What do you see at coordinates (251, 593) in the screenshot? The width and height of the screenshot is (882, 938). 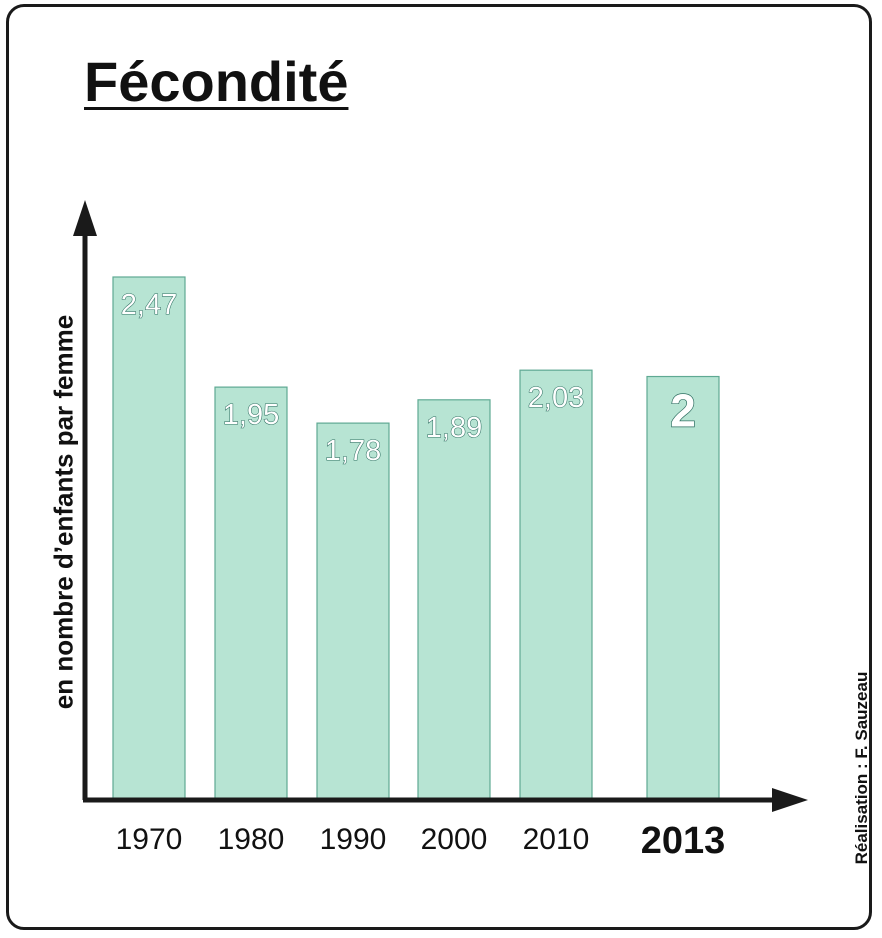 I see `bar-1980` at bounding box center [251, 593].